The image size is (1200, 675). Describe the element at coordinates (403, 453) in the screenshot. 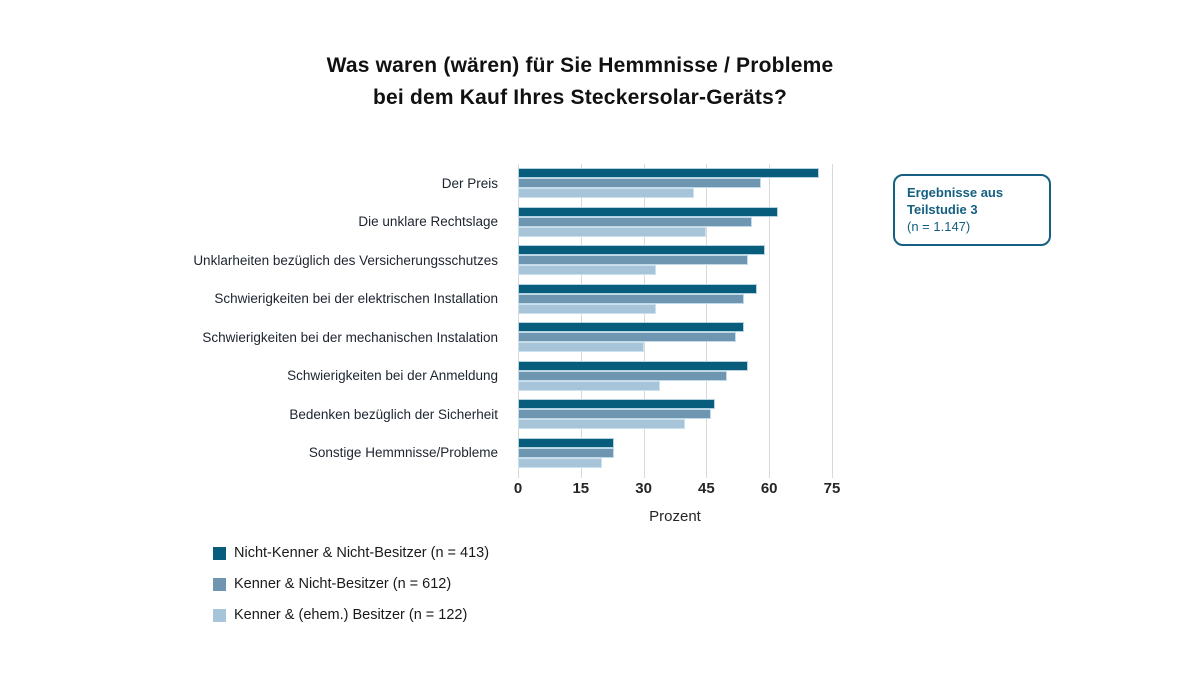

I see `category-label: Sonstige Hemmnisse/Probleme` at that location.